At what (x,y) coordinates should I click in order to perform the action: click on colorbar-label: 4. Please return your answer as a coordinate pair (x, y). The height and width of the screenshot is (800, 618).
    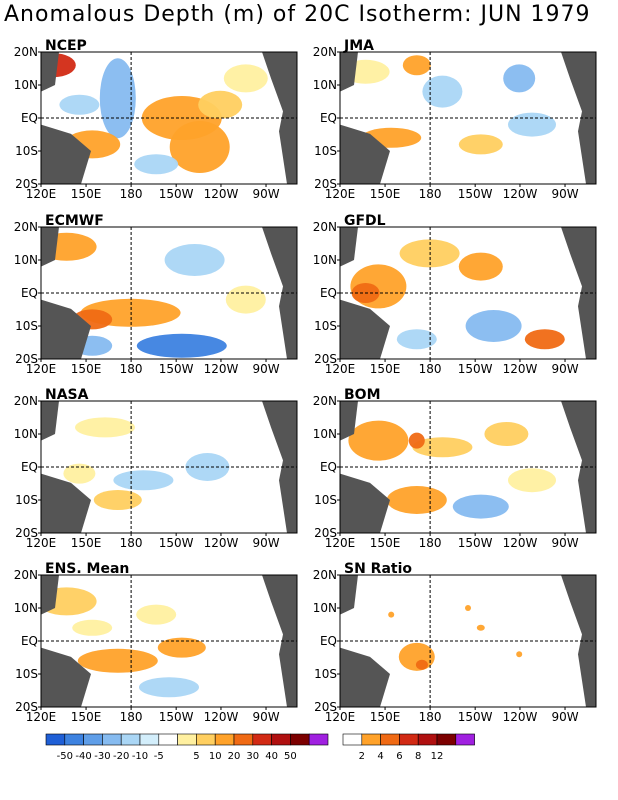
    Looking at the image, I should click on (380, 756).